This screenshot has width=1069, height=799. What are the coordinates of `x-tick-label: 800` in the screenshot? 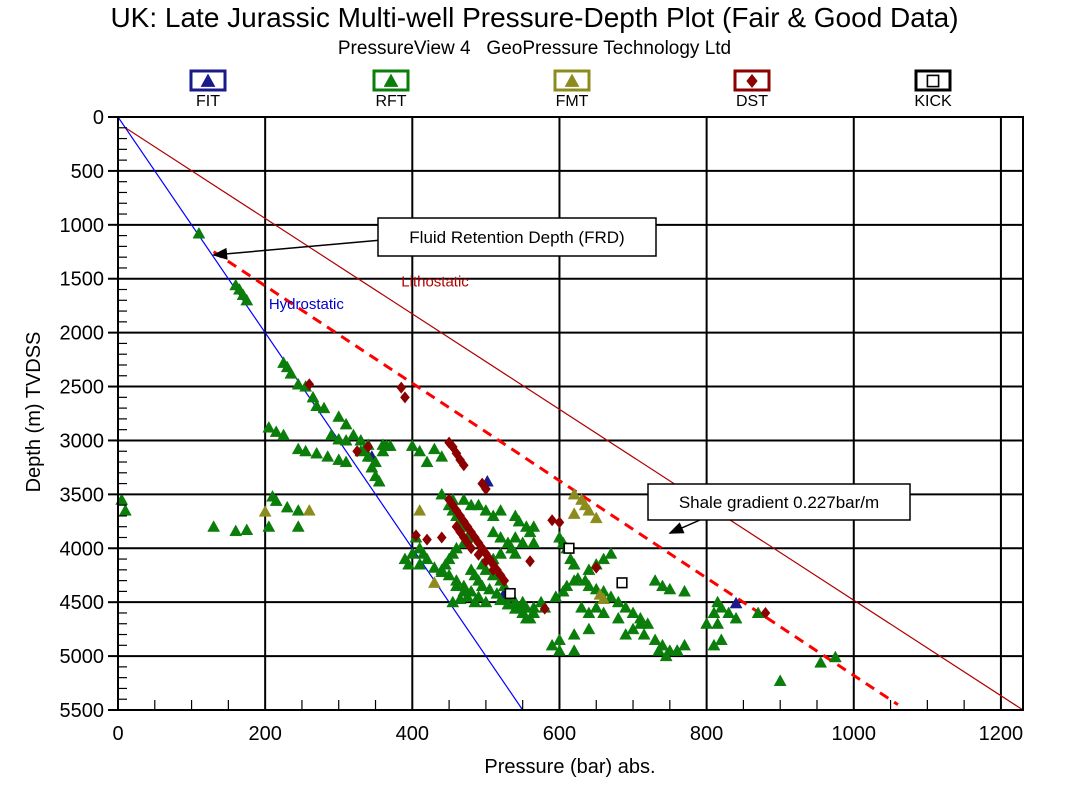 It's located at (706, 734).